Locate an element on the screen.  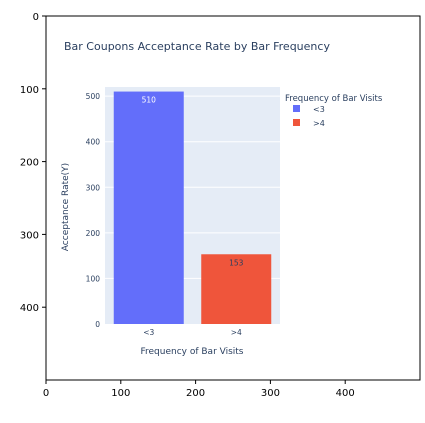
legend-label: >4 is located at coordinates (319, 123).